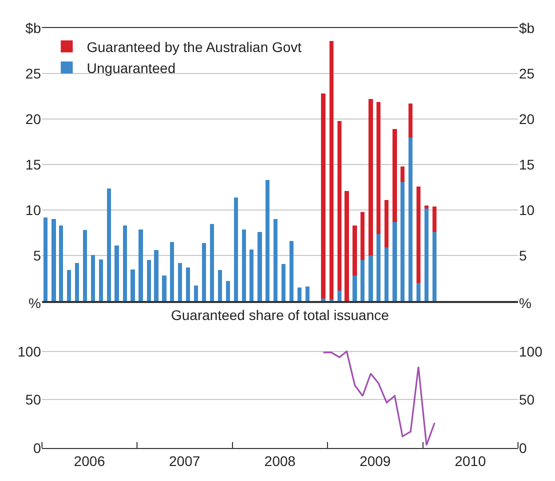 The width and height of the screenshot is (555, 481). Describe the element at coordinates (33, 73) in the screenshot. I see `y-tick-label: 25` at that location.